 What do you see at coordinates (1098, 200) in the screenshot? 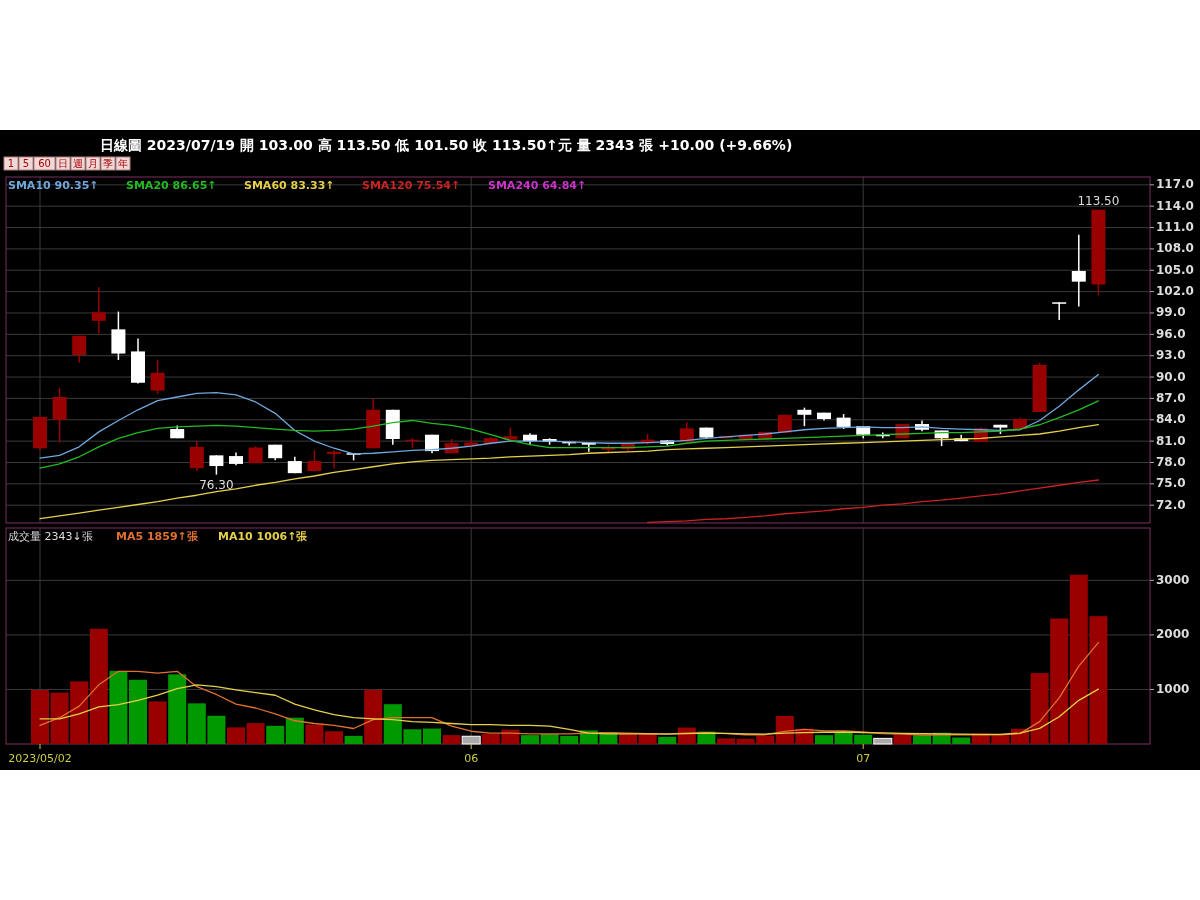
I see `annotation: 113.50` at bounding box center [1098, 200].